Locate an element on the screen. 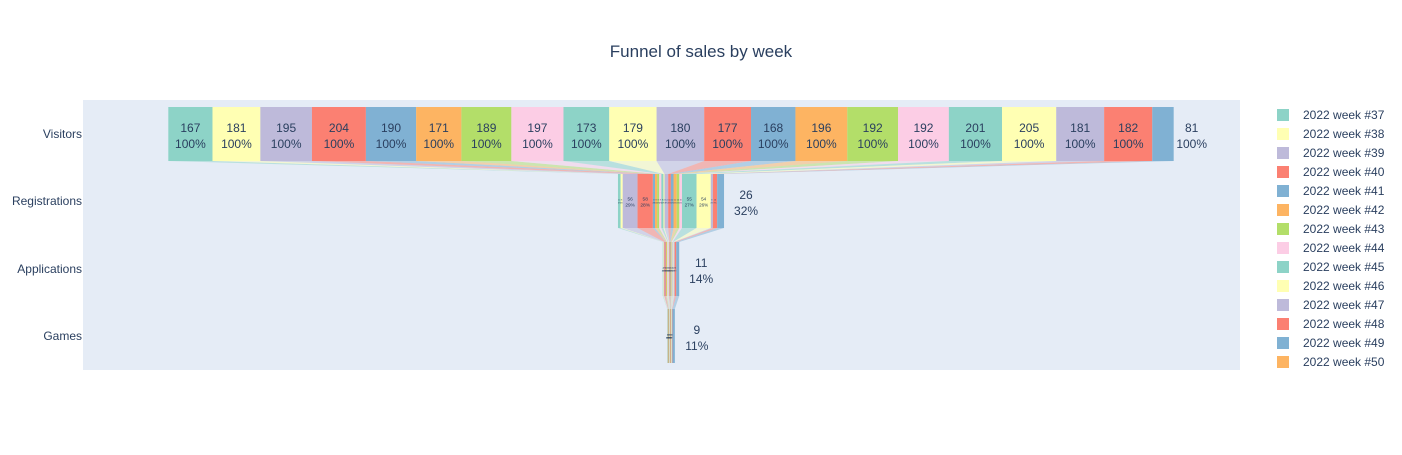 The image size is (1402, 455). bar-percent-label: 27% is located at coordinates (689, 204).